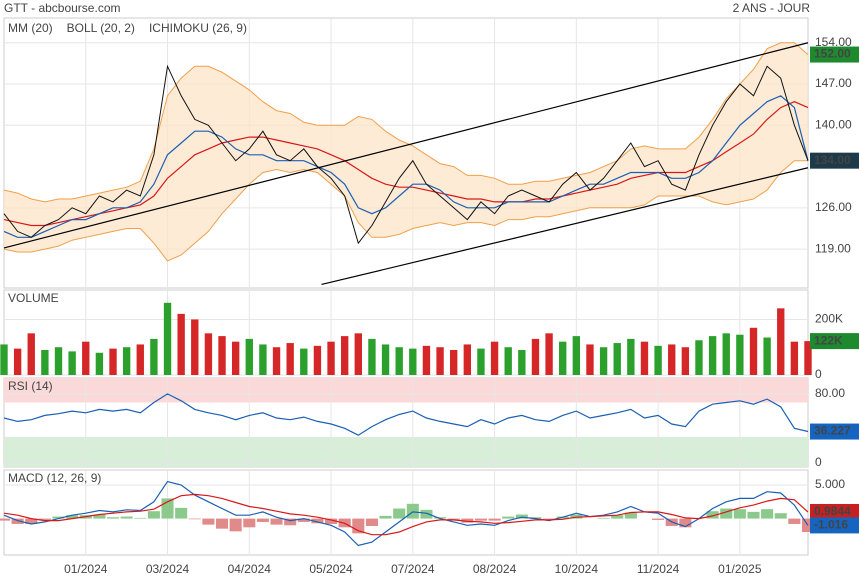 This screenshot has width=859, height=580. Describe the element at coordinates (198, 28) in the screenshot. I see `legend-entry: ICHIMOKU (26, 9)` at that location.